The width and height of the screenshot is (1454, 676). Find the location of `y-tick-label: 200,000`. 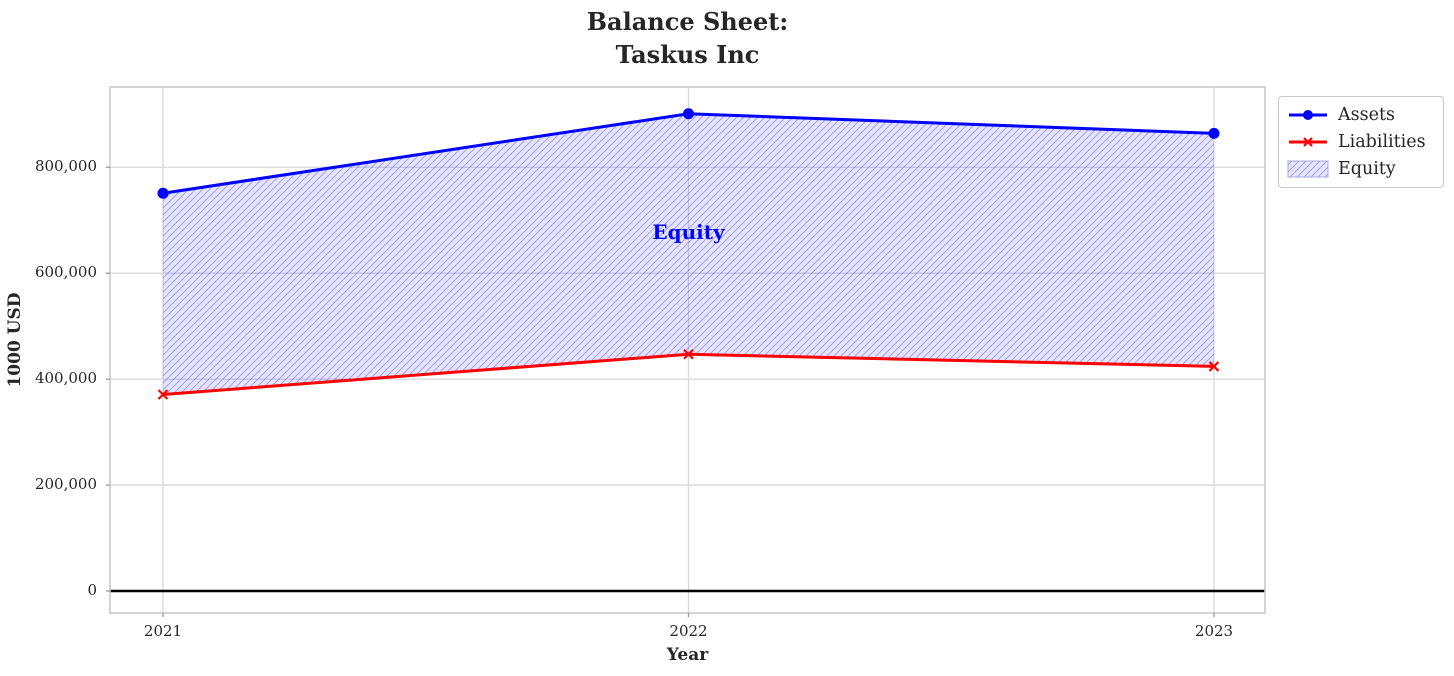

y-tick-label: 200,000 is located at coordinates (65, 484).